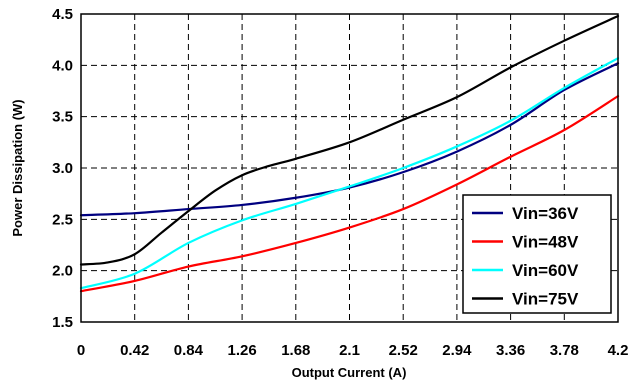  What do you see at coordinates (564, 350) in the screenshot?
I see `x-tick-label: 3.78` at bounding box center [564, 350].